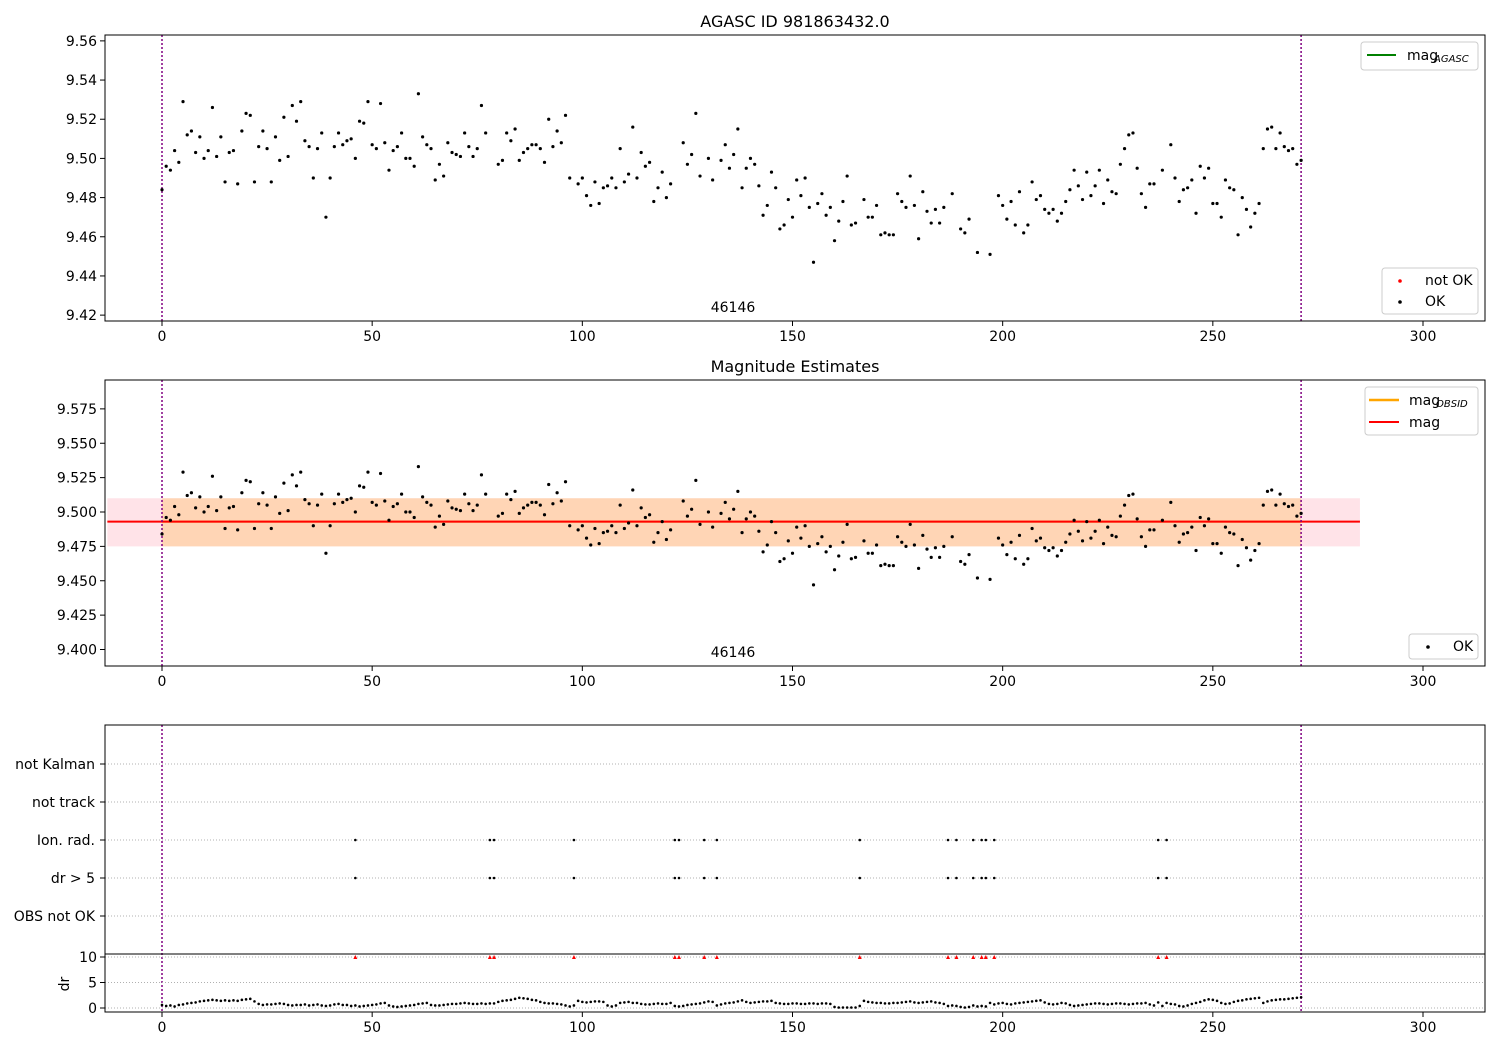 This screenshot has width=1500, height=1050. Describe the element at coordinates (733, 308) in the screenshot. I see `obsid-annotation: 46146` at that location.